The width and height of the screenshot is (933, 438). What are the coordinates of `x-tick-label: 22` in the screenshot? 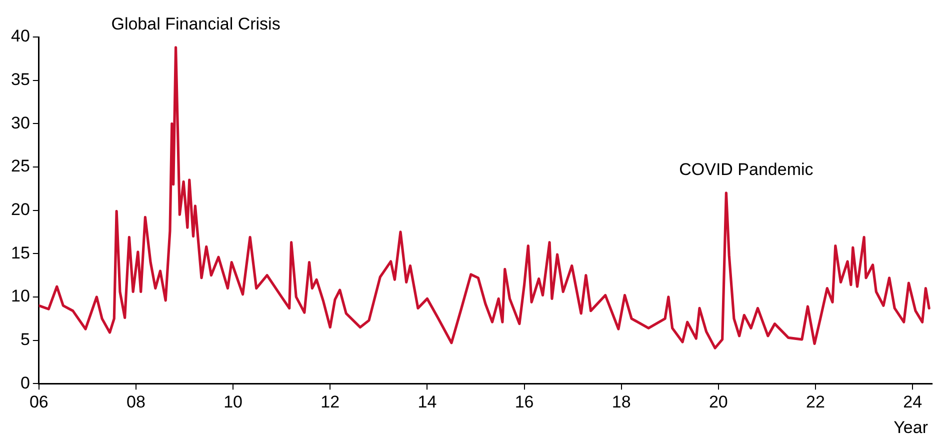 It's located at (815, 402).